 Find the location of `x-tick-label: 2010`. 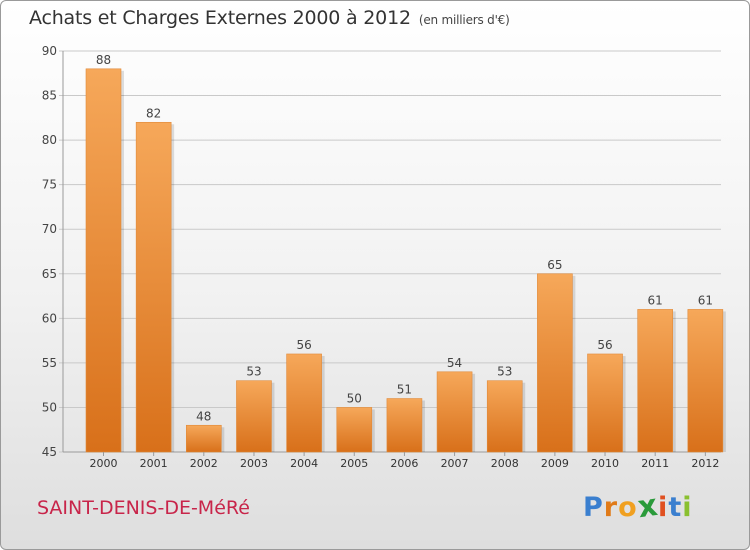

x-tick-label: 2010 is located at coordinates (605, 463).